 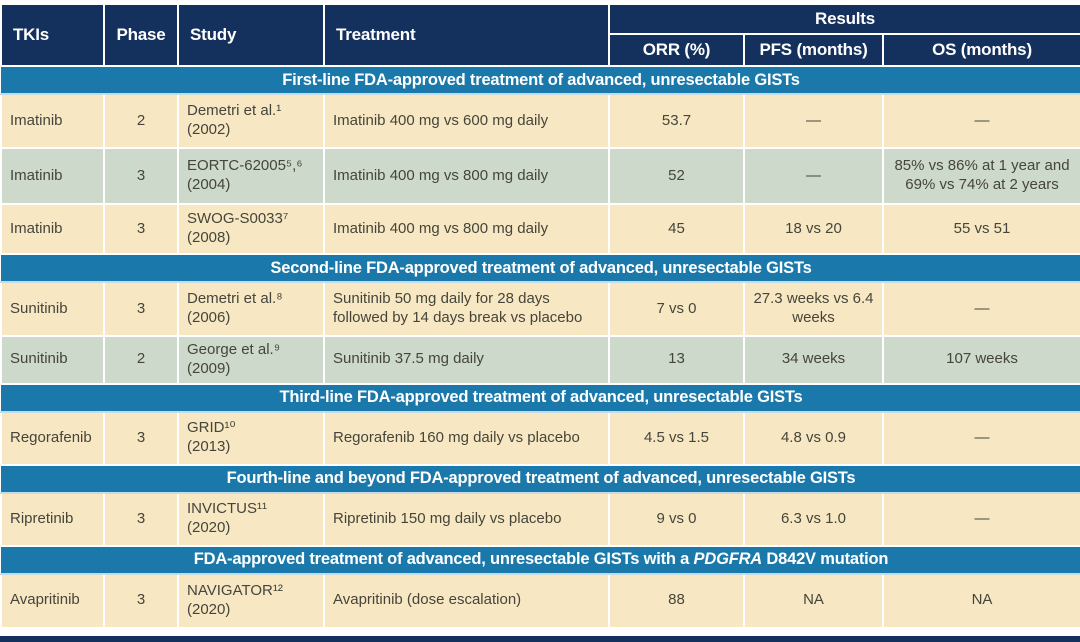 What do you see at coordinates (251, 519) in the screenshot?
I see `cell-study: INVICTUS¹¹ (2020)` at bounding box center [251, 519].